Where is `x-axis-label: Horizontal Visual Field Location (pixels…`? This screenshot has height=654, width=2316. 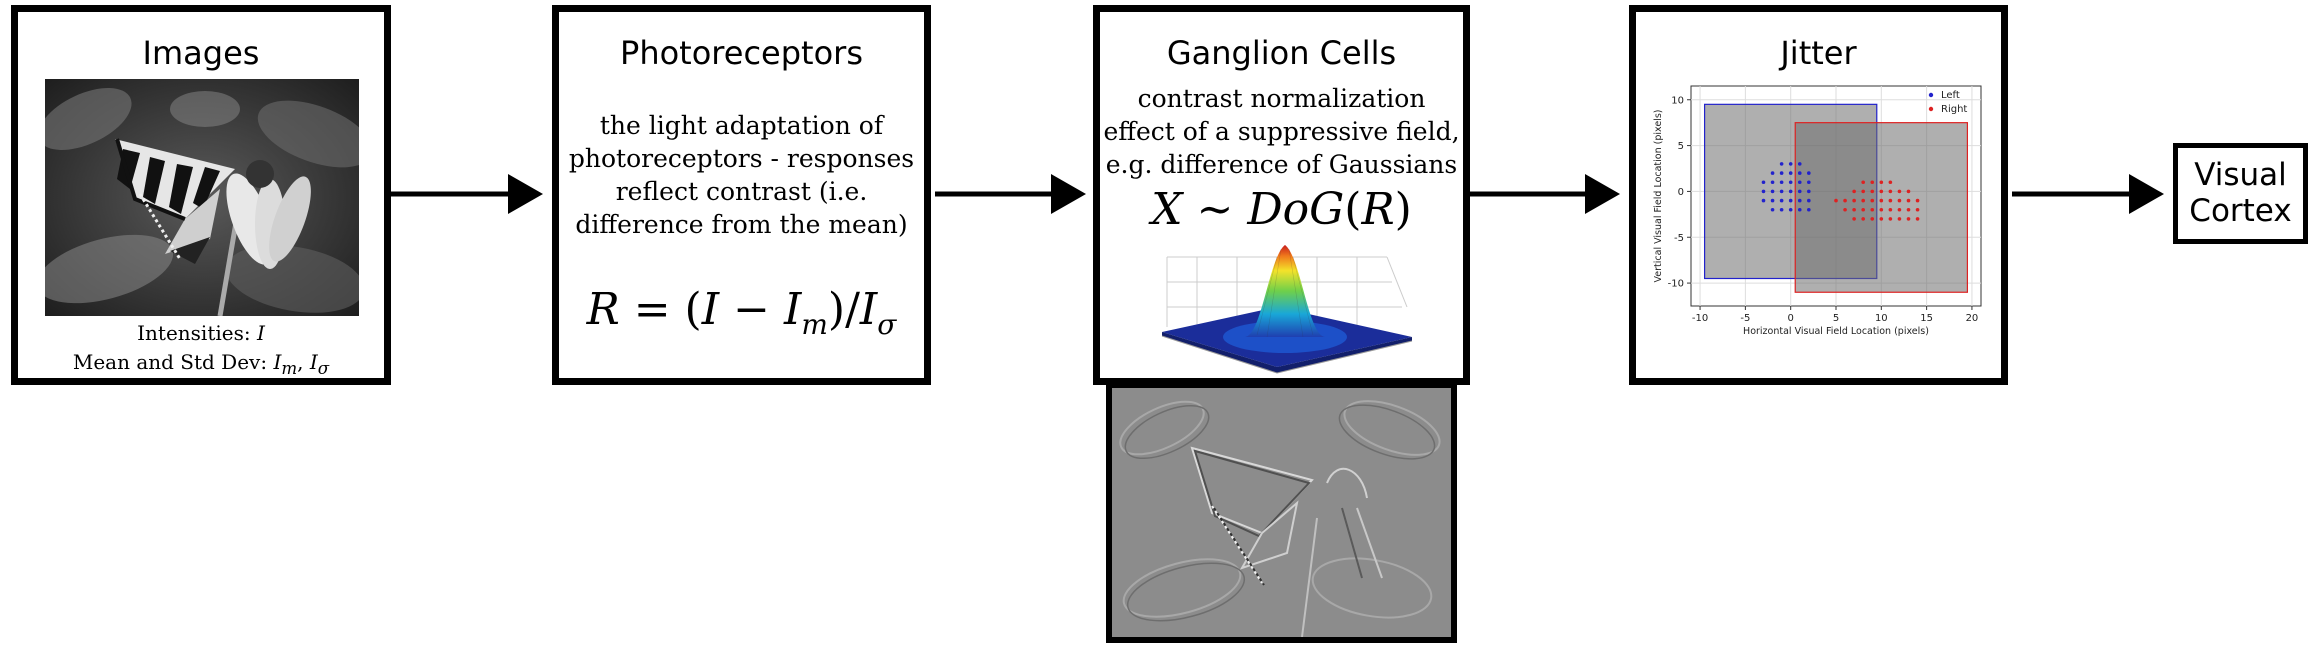
x-axis-label: Horizontal Visual Field Location (pixels… is located at coordinates (1836, 331).